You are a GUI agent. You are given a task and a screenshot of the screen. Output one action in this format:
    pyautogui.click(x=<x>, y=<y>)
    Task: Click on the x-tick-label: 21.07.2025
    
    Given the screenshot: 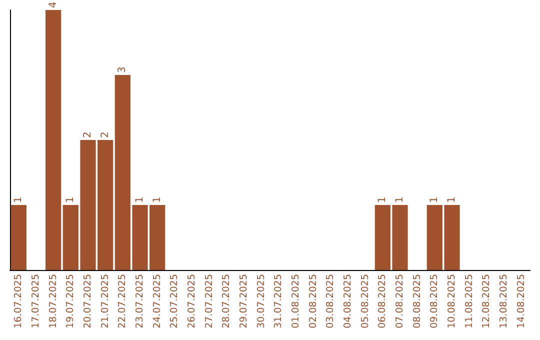 What is the action you would take?
    pyautogui.click(x=105, y=301)
    